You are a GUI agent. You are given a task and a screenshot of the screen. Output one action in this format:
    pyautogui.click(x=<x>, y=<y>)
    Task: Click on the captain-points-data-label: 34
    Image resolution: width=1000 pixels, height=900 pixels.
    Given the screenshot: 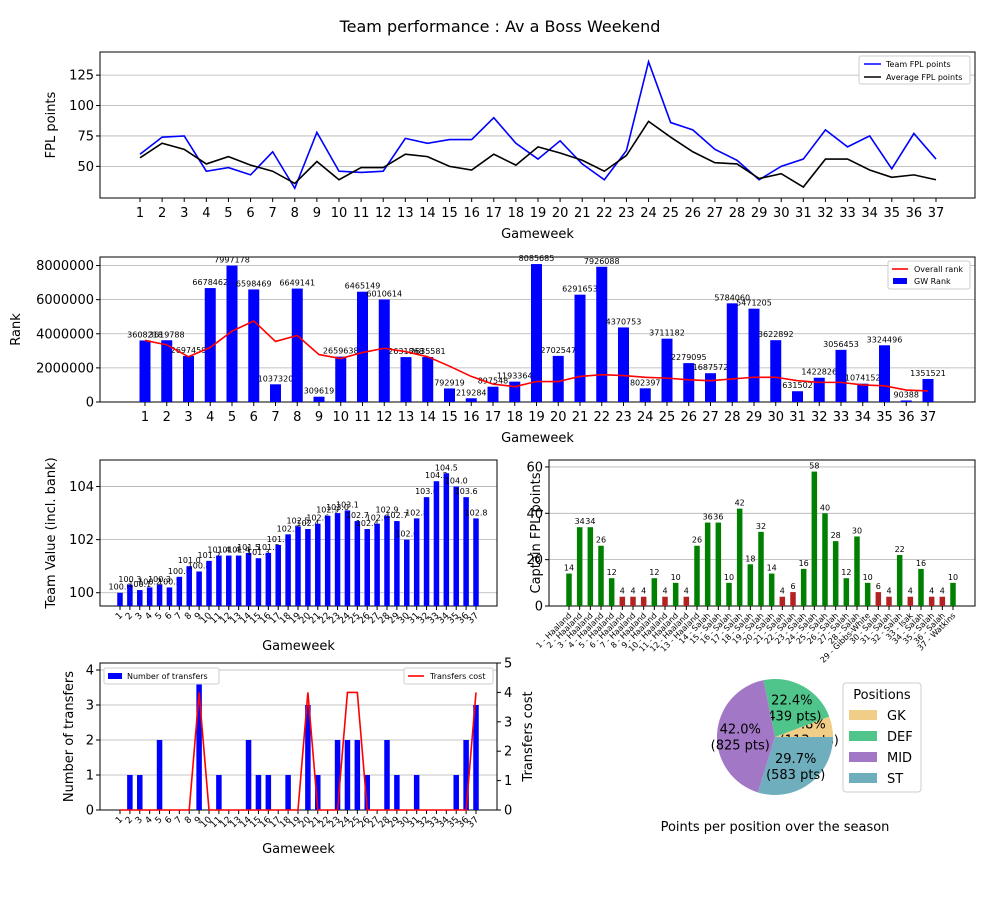 What is the action you would take?
    pyautogui.click(x=590, y=521)
    